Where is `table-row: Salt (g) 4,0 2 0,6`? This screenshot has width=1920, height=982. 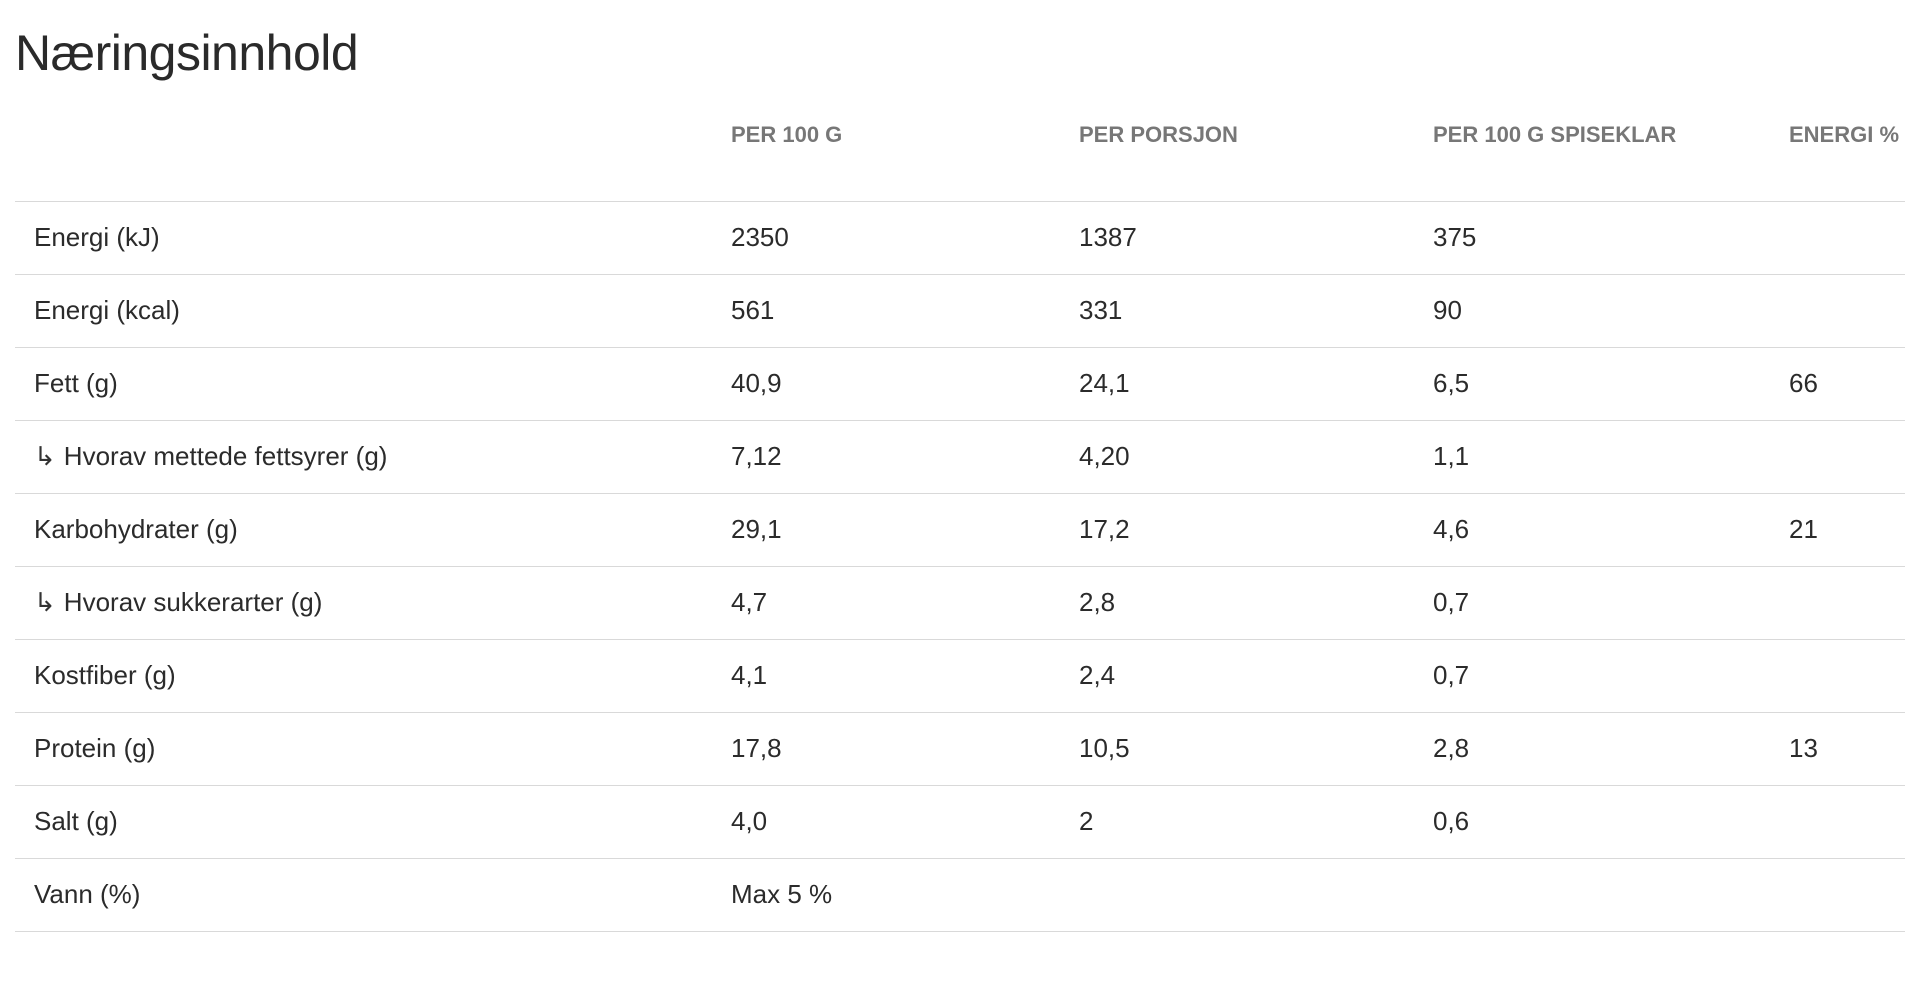
table-row: Salt (g) 4,0 2 0,6 is located at coordinates (960, 822).